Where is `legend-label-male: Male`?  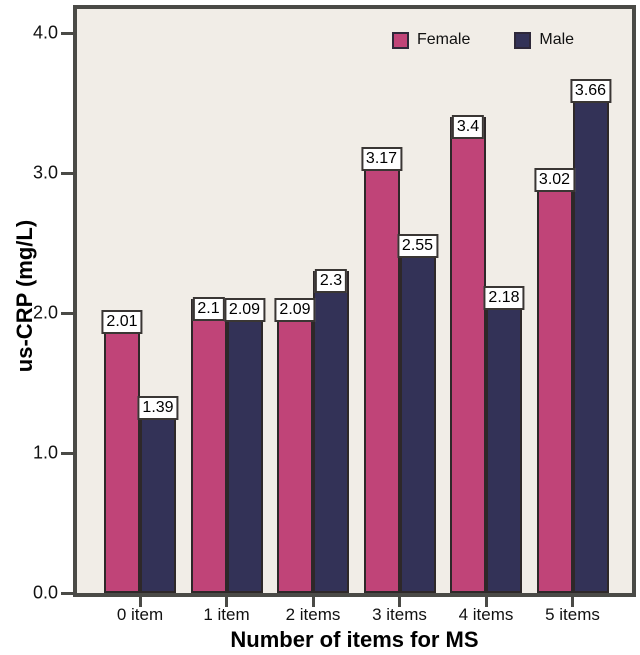
legend-label-male: Male is located at coordinates (557, 39).